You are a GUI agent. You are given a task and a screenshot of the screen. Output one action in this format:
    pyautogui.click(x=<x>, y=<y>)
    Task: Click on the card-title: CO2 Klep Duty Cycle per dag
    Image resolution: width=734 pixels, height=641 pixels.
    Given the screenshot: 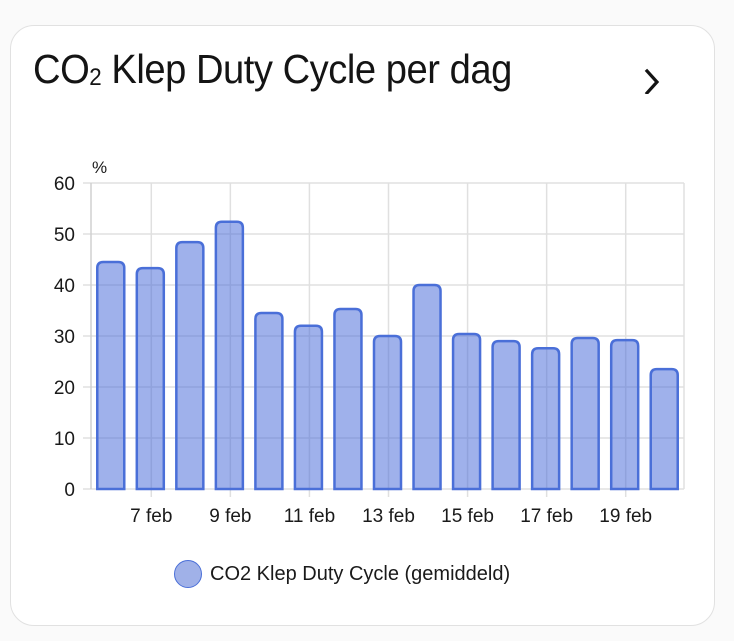 What is the action you would take?
    pyautogui.click(x=272, y=69)
    